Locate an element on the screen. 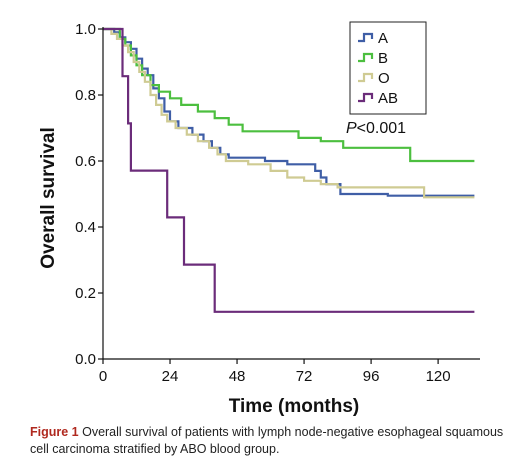 The height and width of the screenshot is (466, 512). legend-swatch-ab is located at coordinates (366, 97).